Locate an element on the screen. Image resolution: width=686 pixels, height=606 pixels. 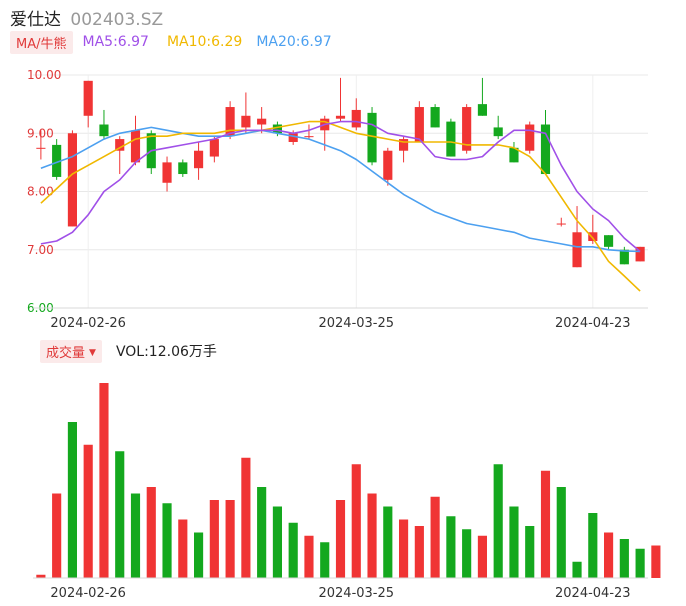
stock-title: 爱仕达 002403.SZ is located at coordinates (86, 17).